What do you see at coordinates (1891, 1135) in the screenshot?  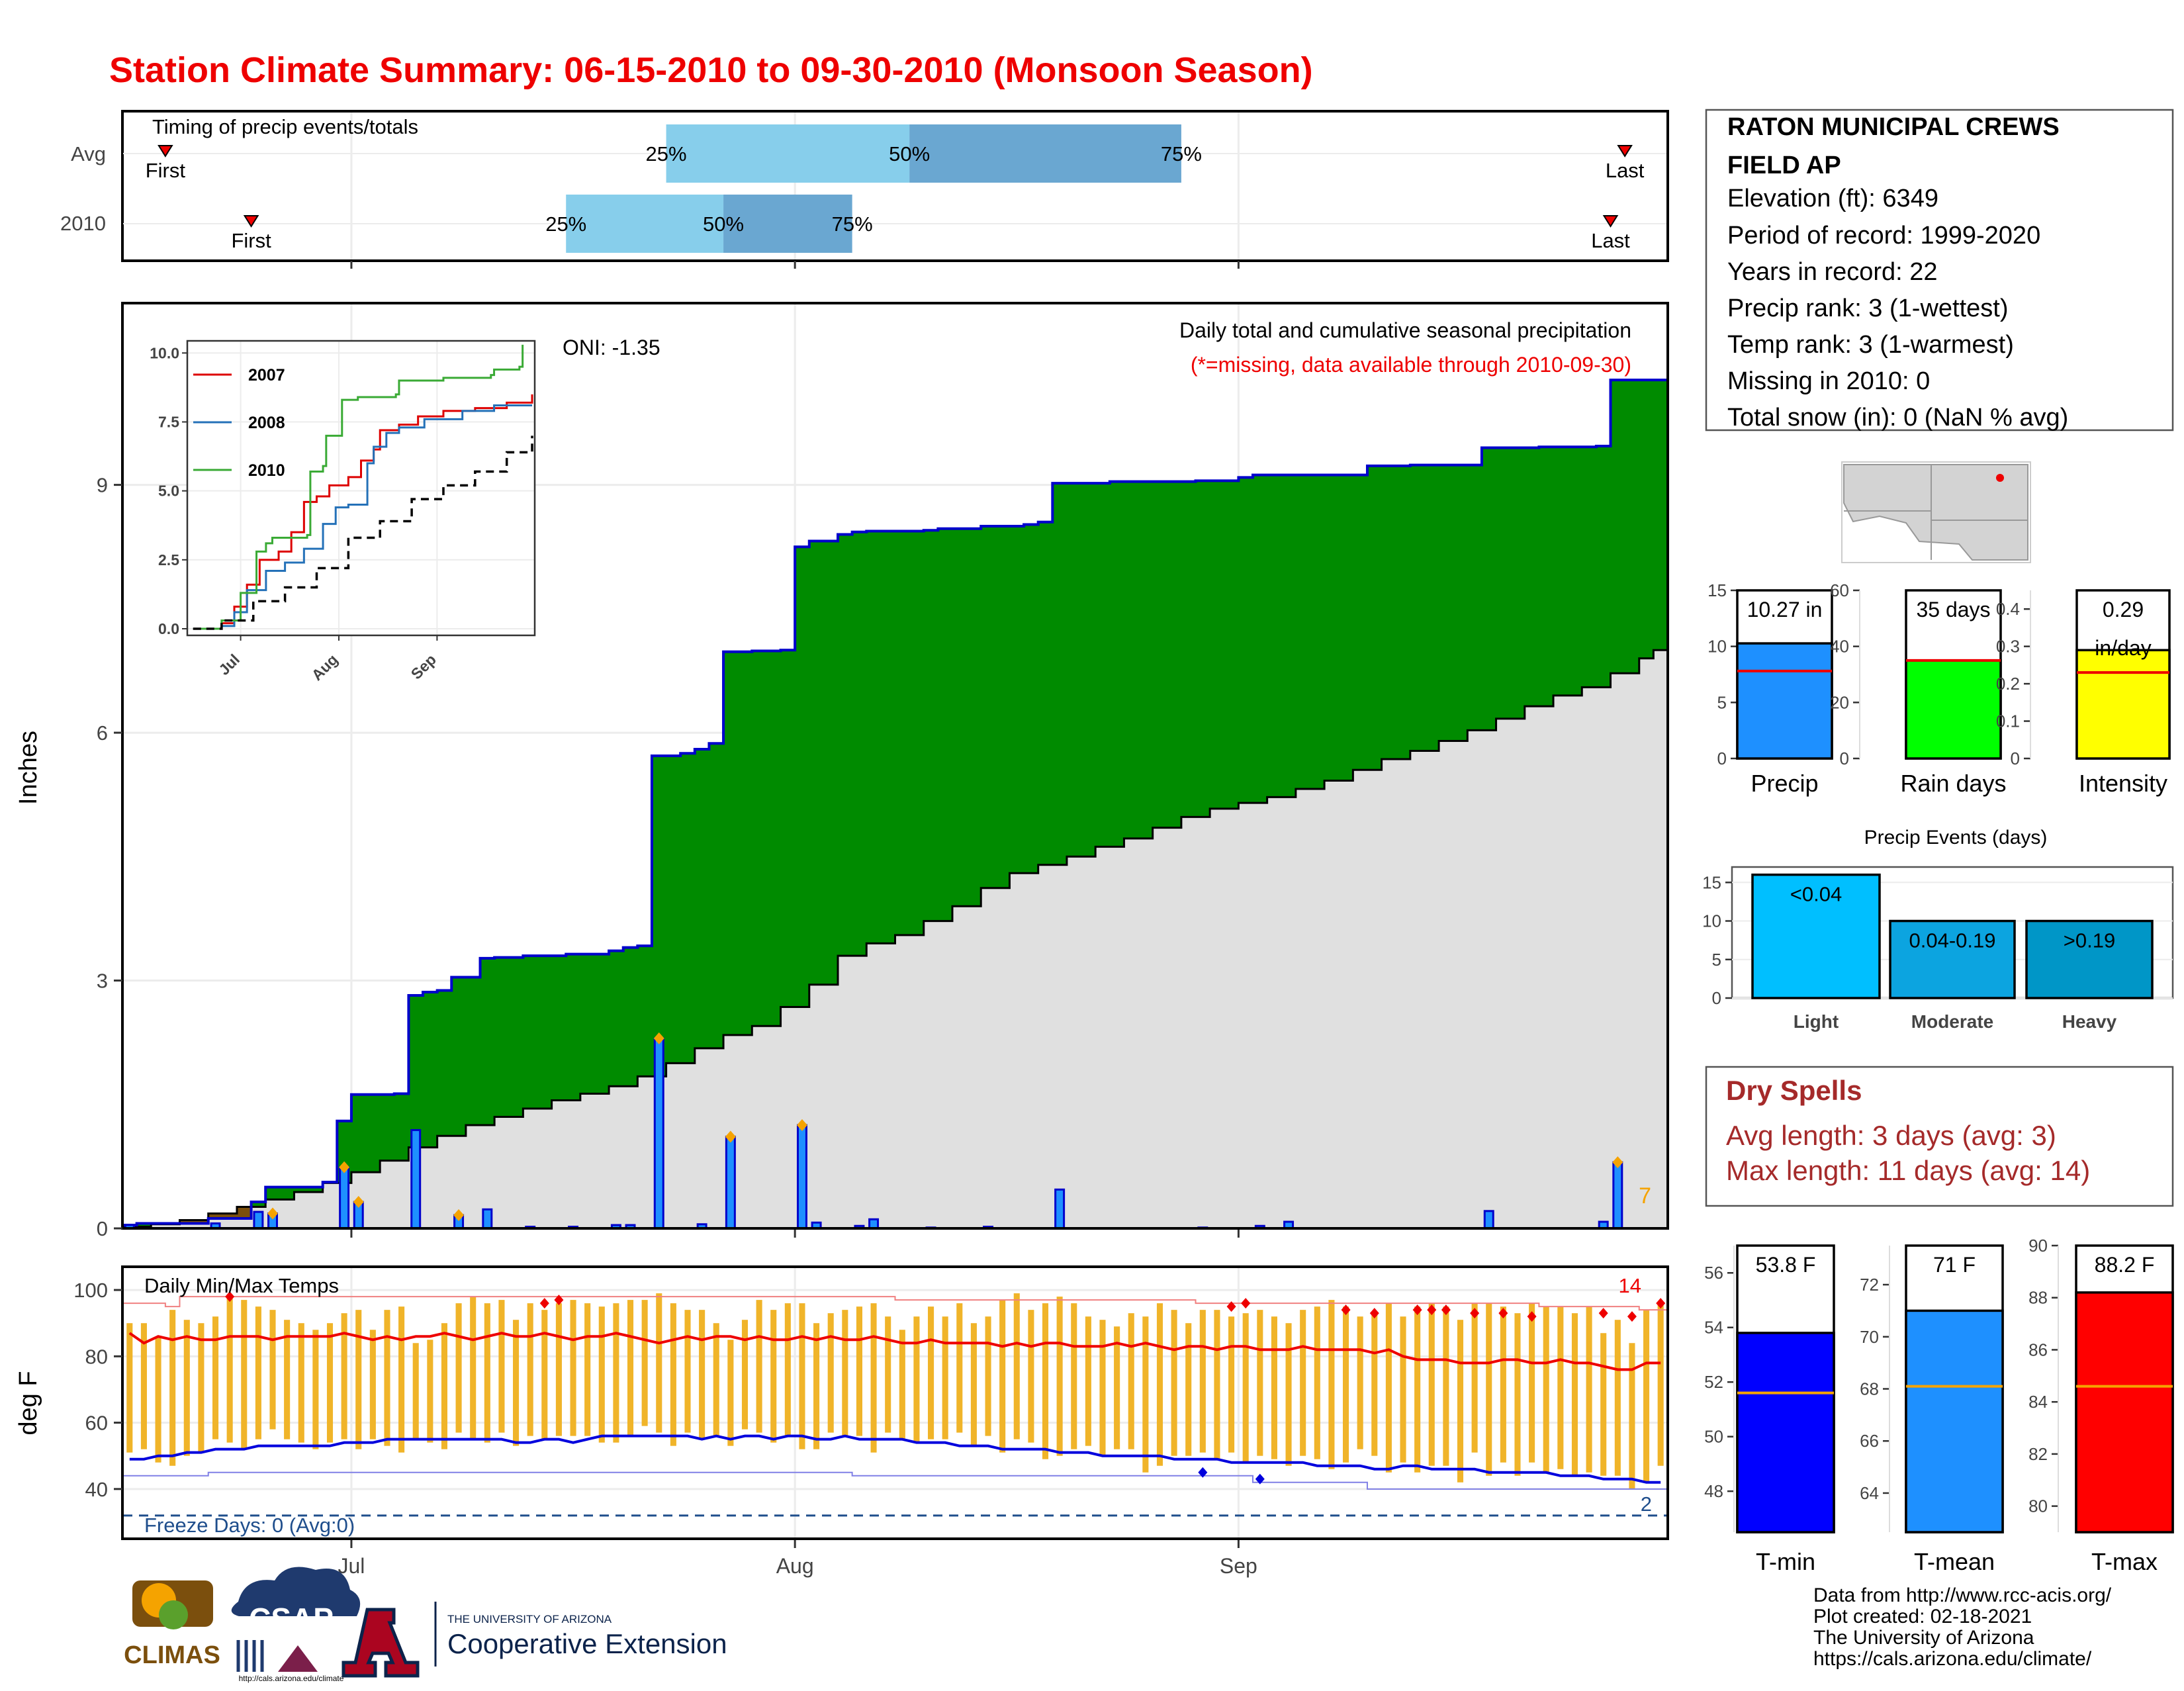 I see `dry-spells-avg: Avg length: 3 days (avg: 3)` at bounding box center [1891, 1135].